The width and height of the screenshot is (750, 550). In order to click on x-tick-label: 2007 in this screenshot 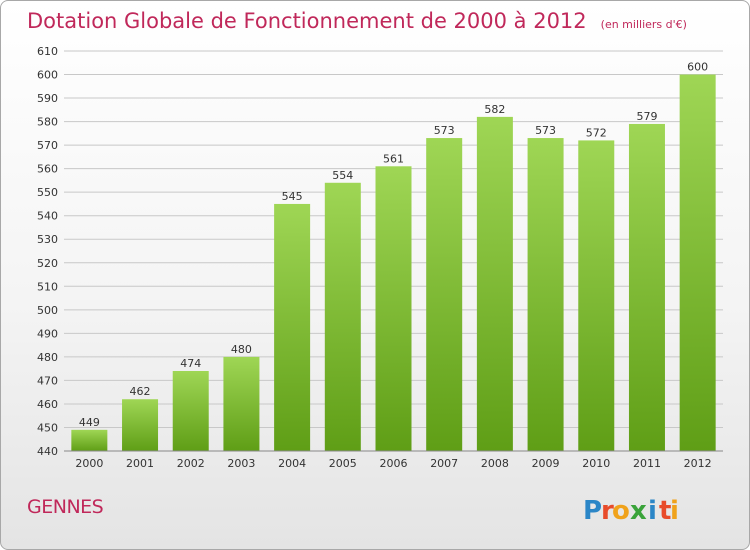, I will do `click(444, 463)`.